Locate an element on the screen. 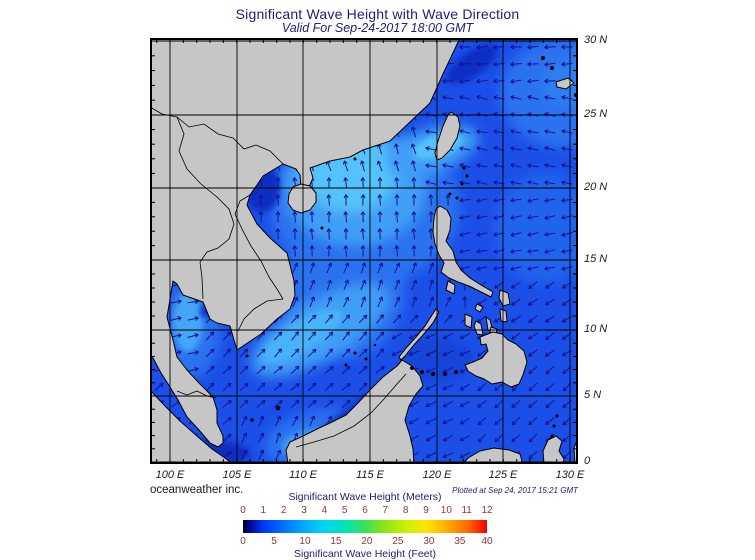  colorbar-tick-label: 9 is located at coordinates (426, 510).